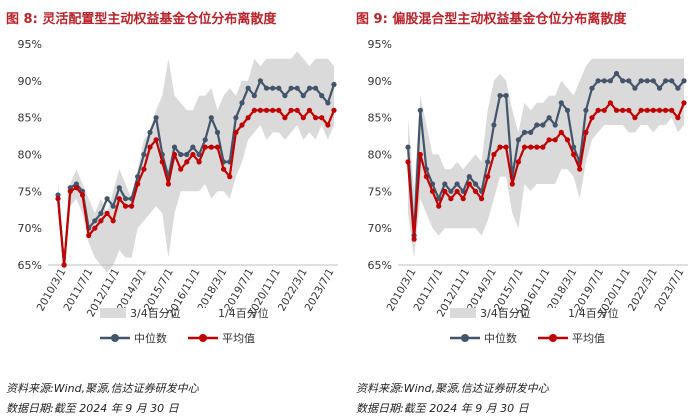  Describe the element at coordinates (243, 313) in the screenshot. I see `fig8-legend-q1-label: 1/4百分位` at that location.